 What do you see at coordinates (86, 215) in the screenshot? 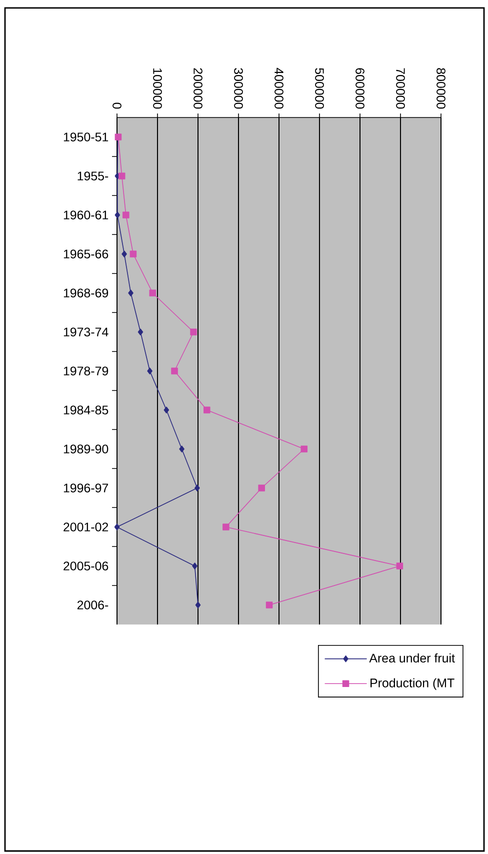
I see `y-tick-label: 1960-61` at bounding box center [86, 215].